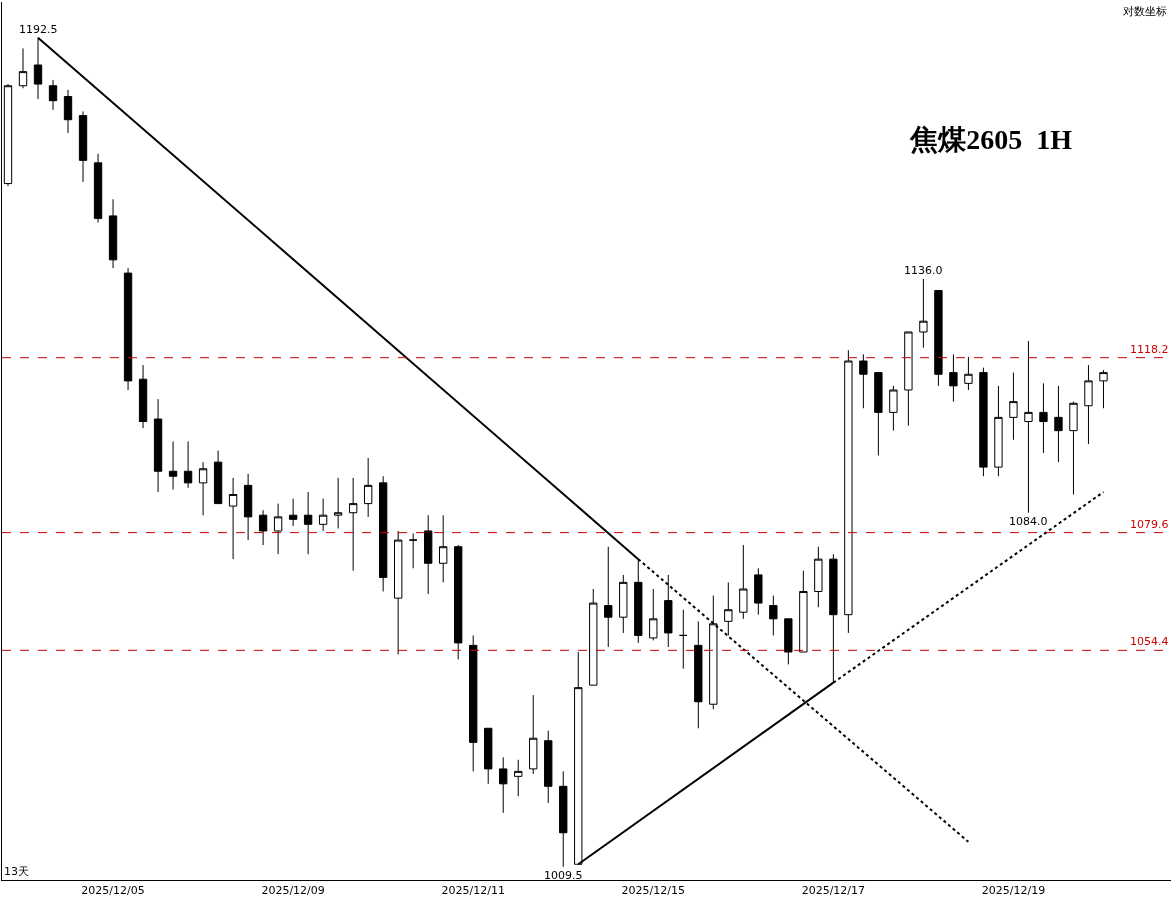 The width and height of the screenshot is (1173, 899). I want to click on text: 对数坐标, so click(1145, 11).